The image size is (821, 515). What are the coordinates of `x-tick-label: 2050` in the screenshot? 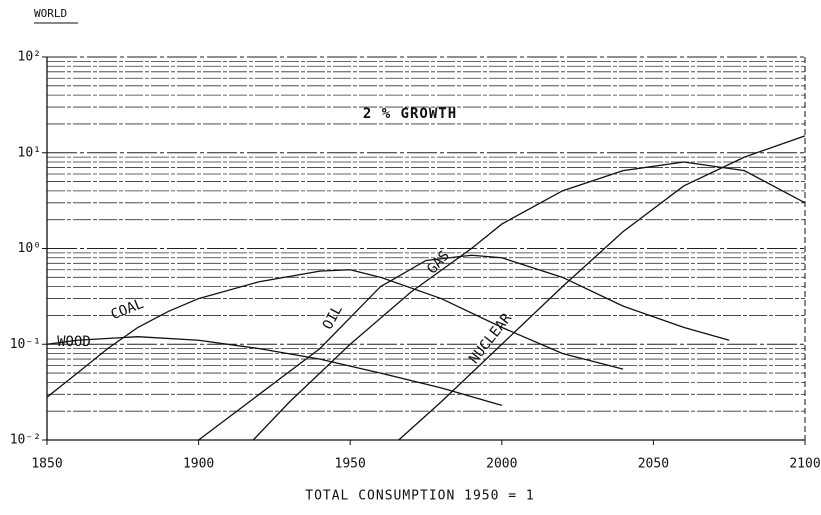 It's located at (653, 464).